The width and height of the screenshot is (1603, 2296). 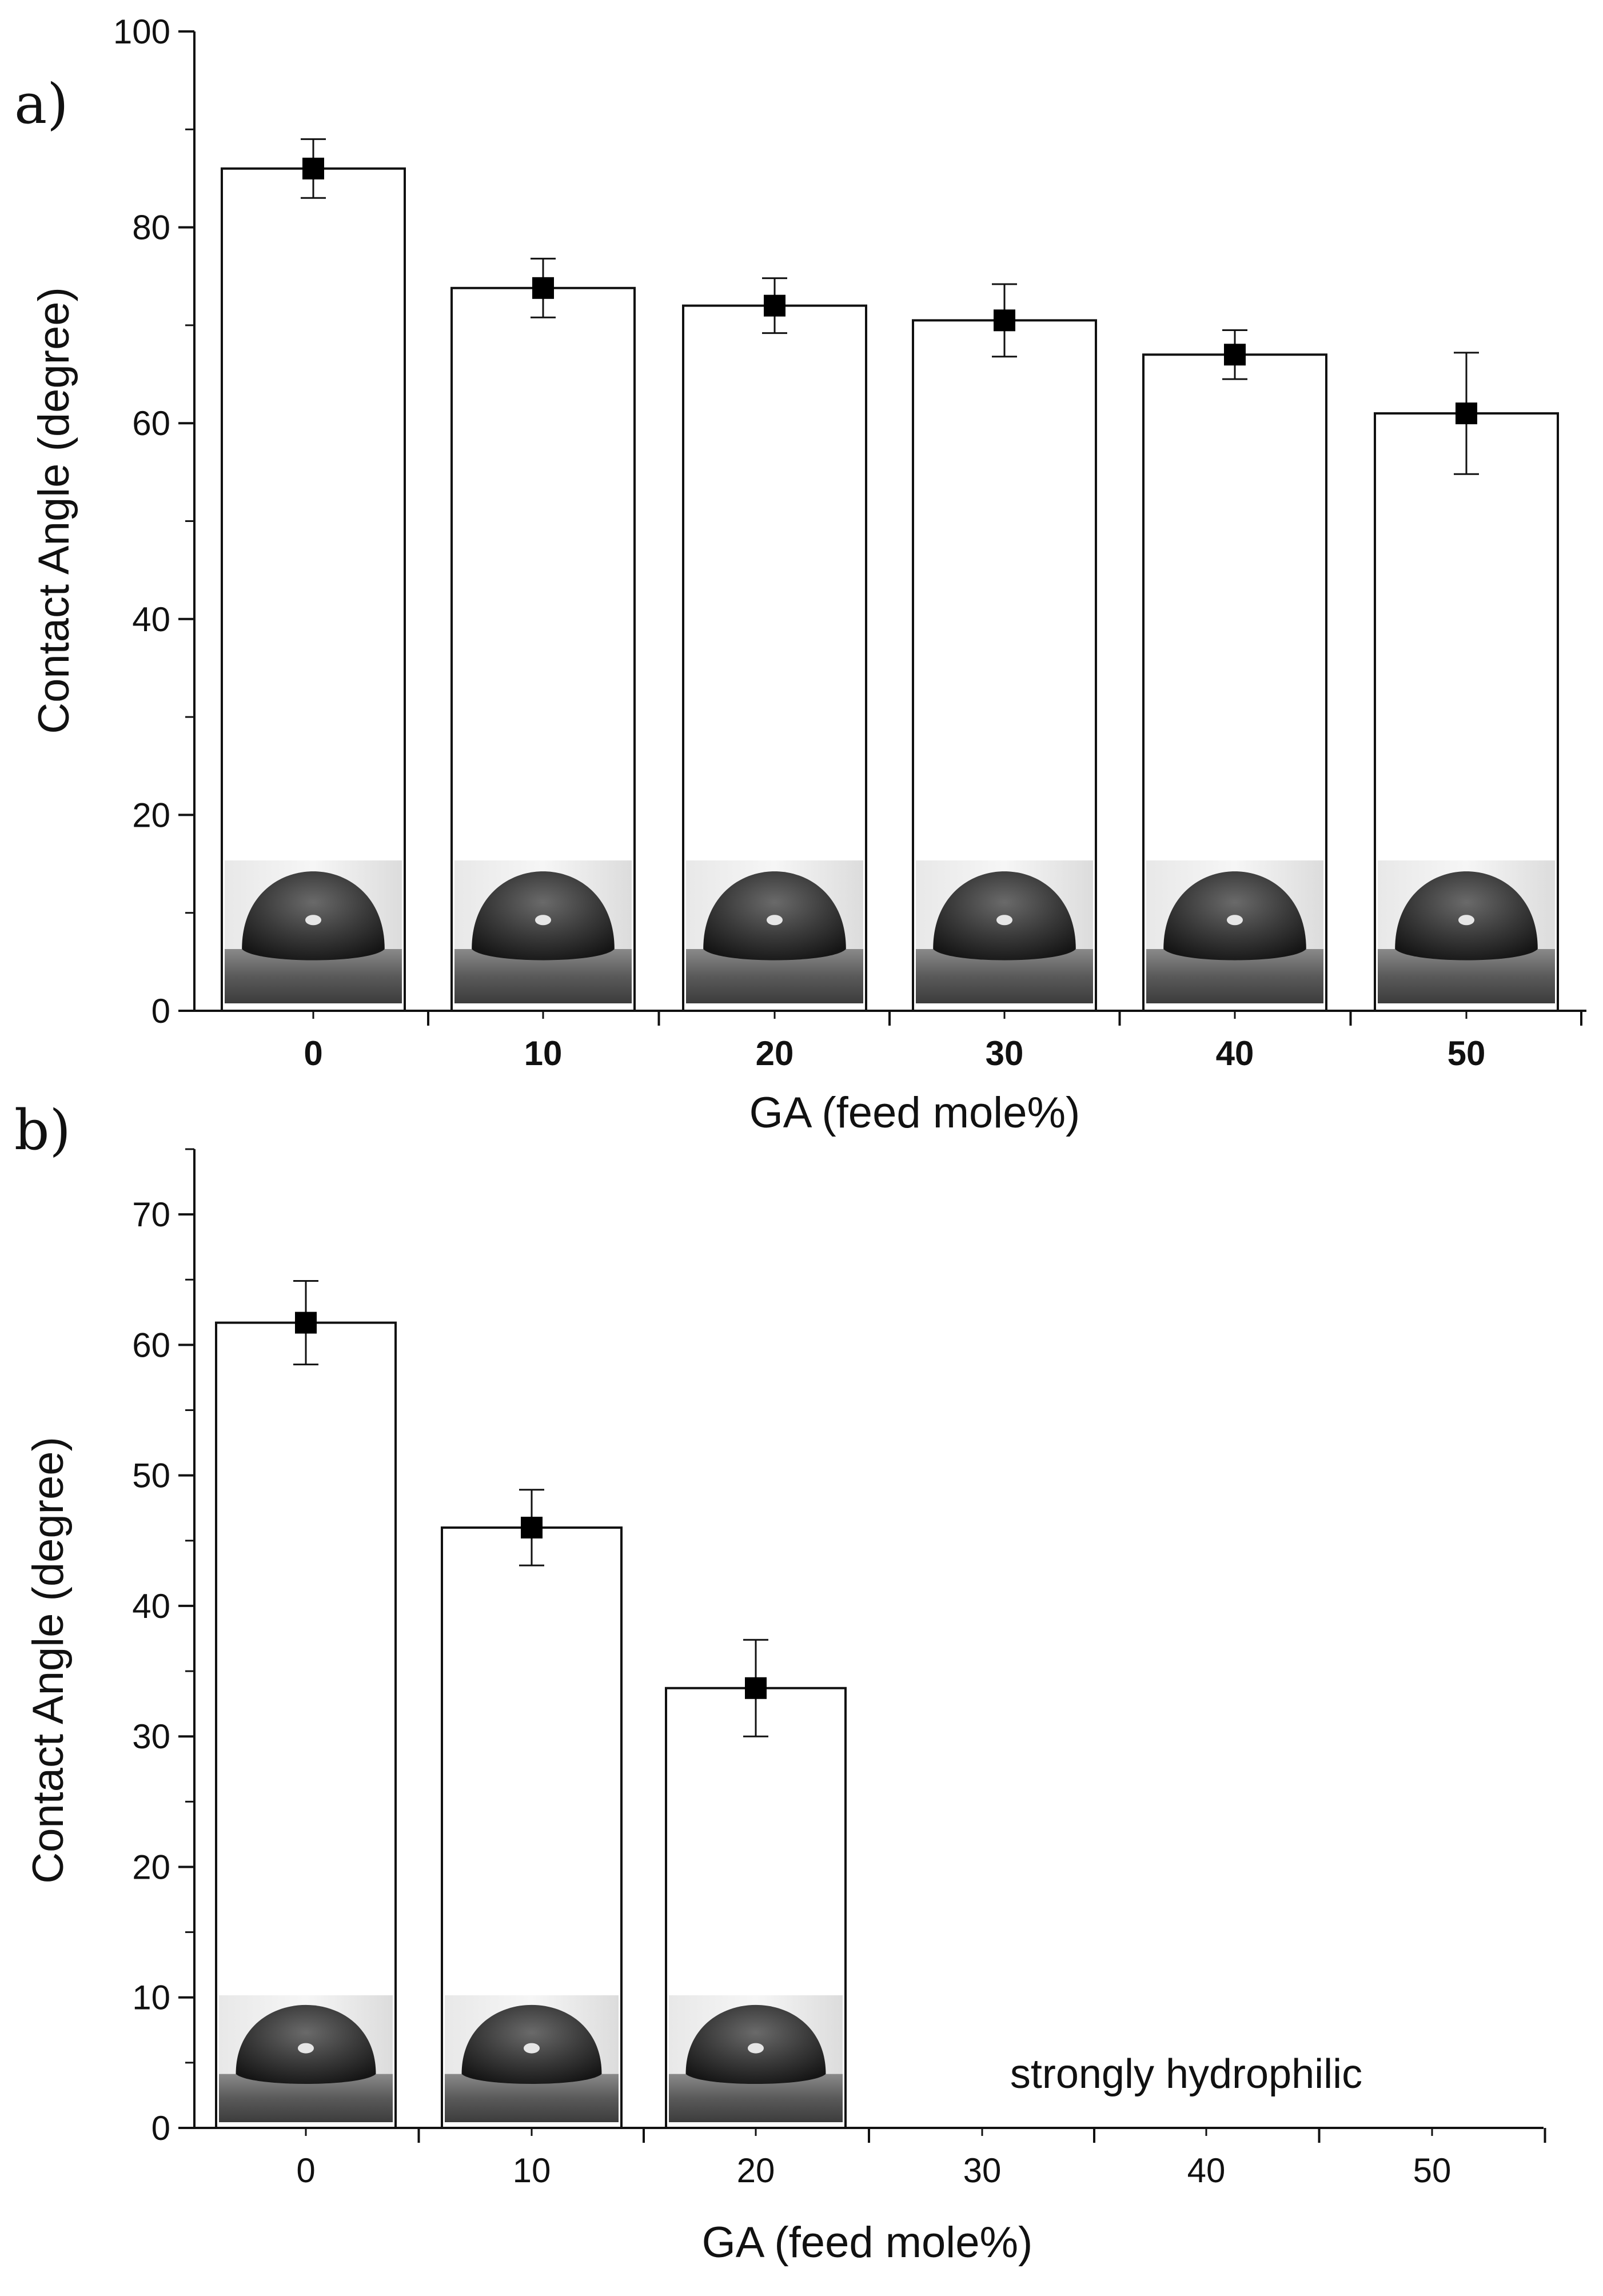 I want to click on b-y-tick-label-50: 50, so click(x=151, y=1476).